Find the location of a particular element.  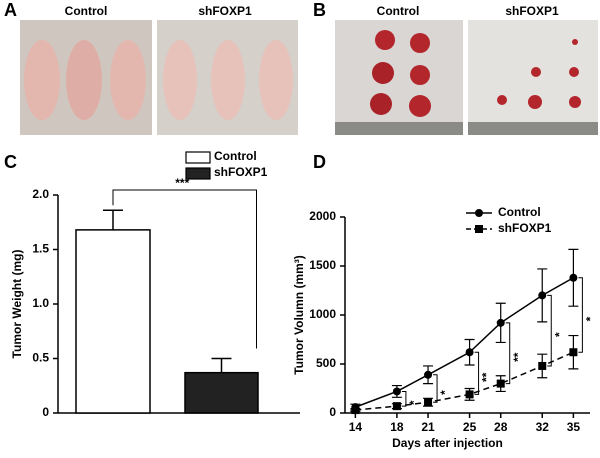

y-tick-label: 1.0 is located at coordinates (40, 303).